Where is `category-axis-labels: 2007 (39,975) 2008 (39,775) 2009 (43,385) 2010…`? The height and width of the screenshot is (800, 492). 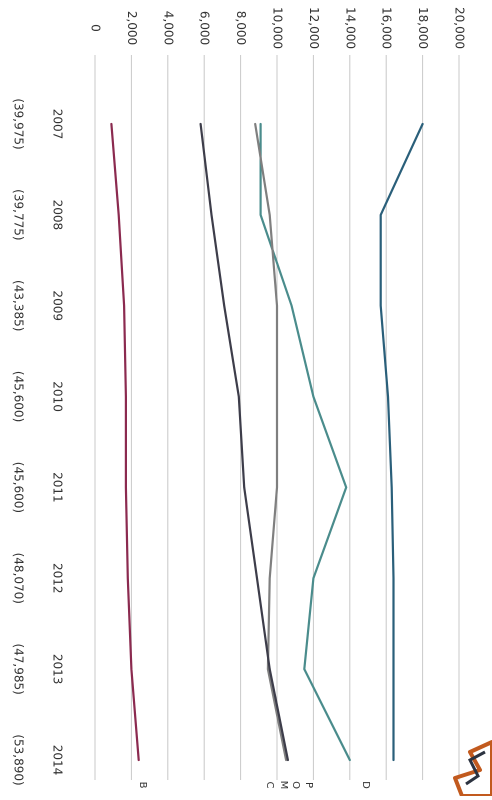
category-axis-labels: 2007 (39,975) 2008 (39,775) 2009 (43,385) 2010… is located at coordinates (38, 441).